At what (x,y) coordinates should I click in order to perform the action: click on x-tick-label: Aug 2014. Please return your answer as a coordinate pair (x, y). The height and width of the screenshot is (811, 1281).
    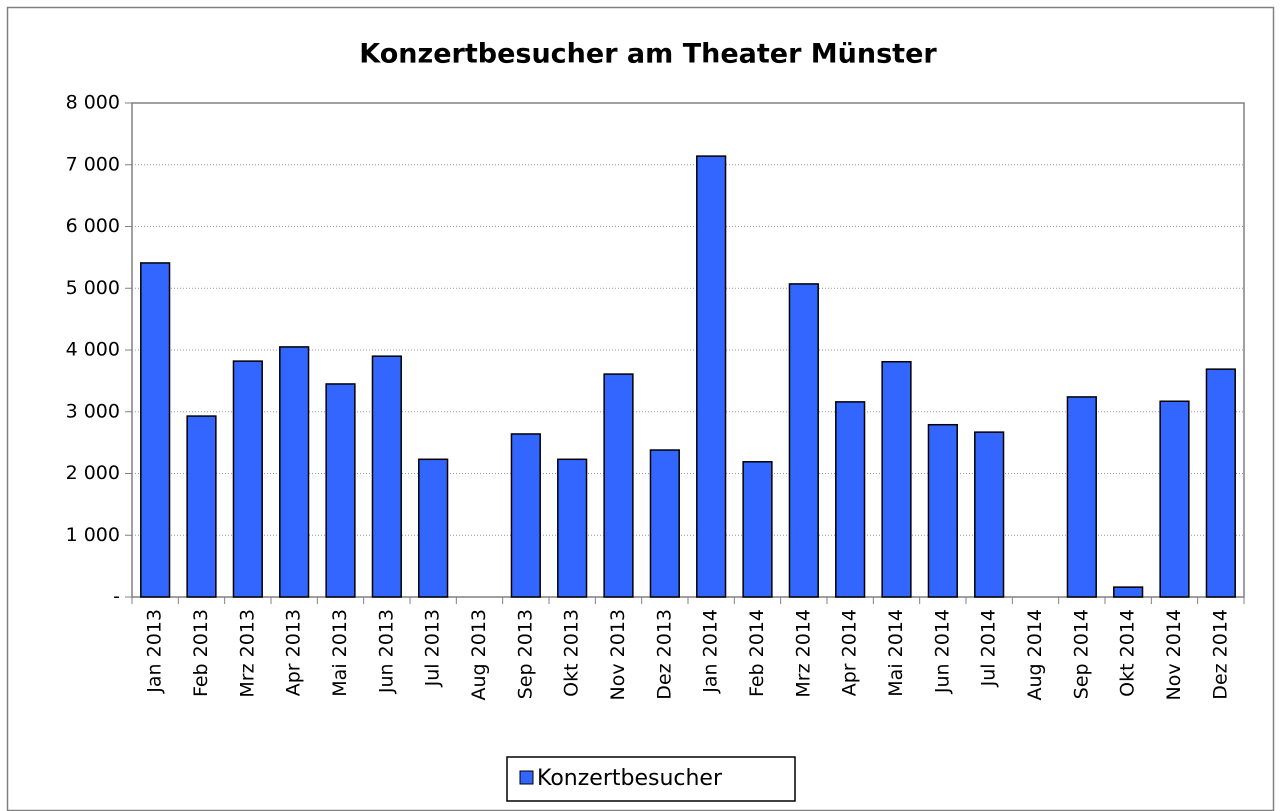
    Looking at the image, I should click on (1035, 655).